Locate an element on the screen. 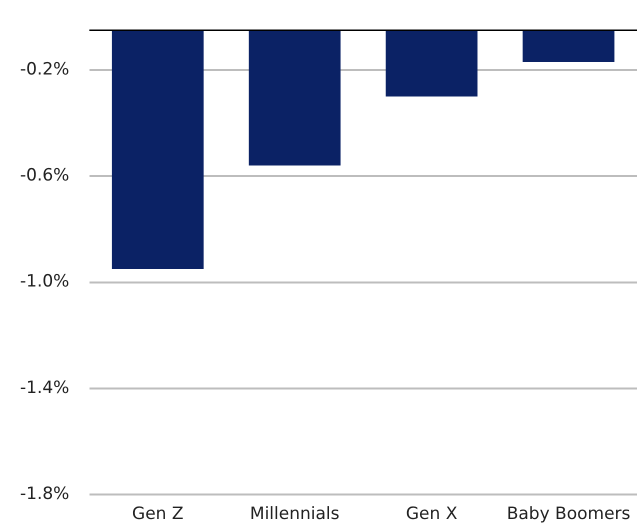 This screenshot has height=527, width=639. x-tick-label: Millennials is located at coordinates (295, 514).